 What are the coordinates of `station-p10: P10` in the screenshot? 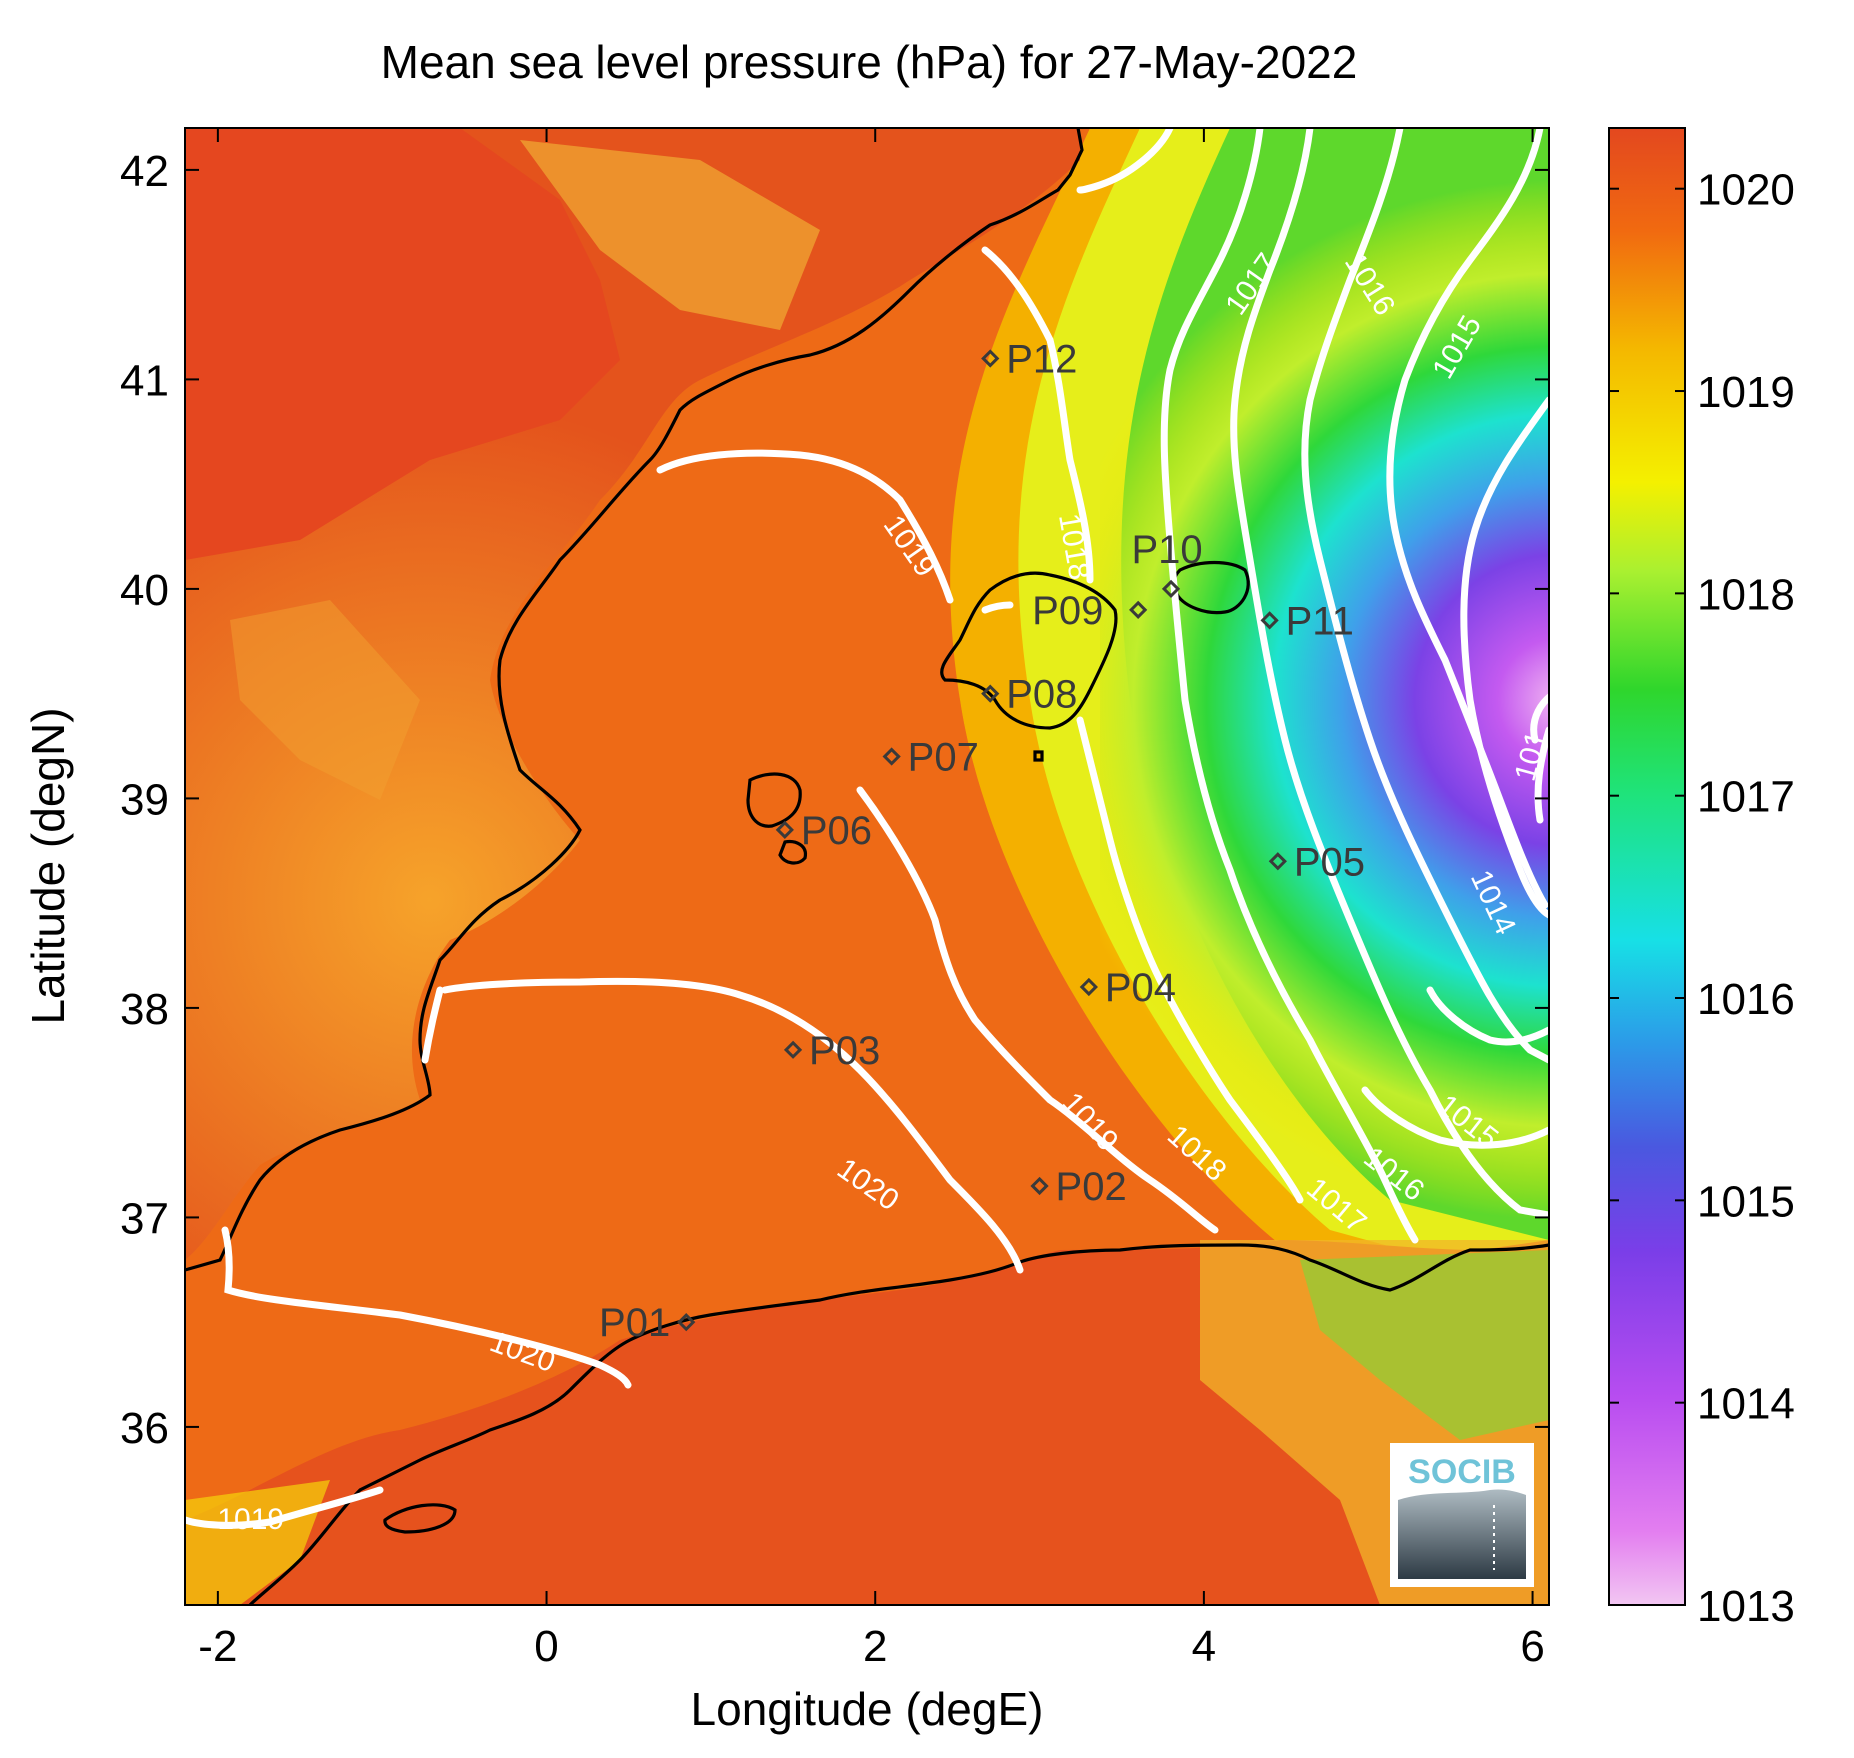 It's located at (1167, 563).